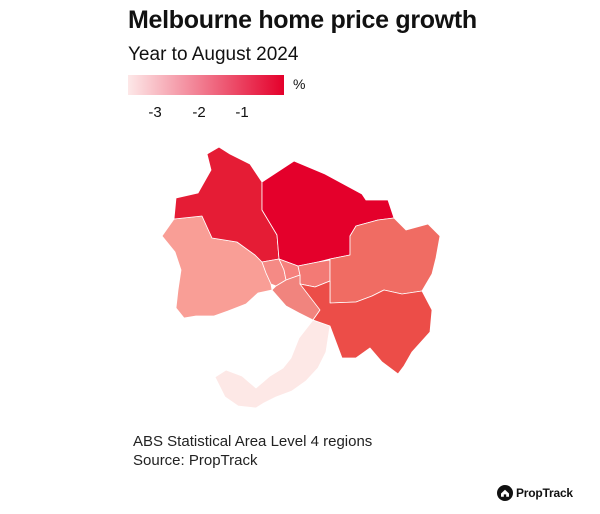 The height and width of the screenshot is (514, 600). What do you see at coordinates (366, 327) in the screenshot?
I see `region-south-east` at bounding box center [366, 327].